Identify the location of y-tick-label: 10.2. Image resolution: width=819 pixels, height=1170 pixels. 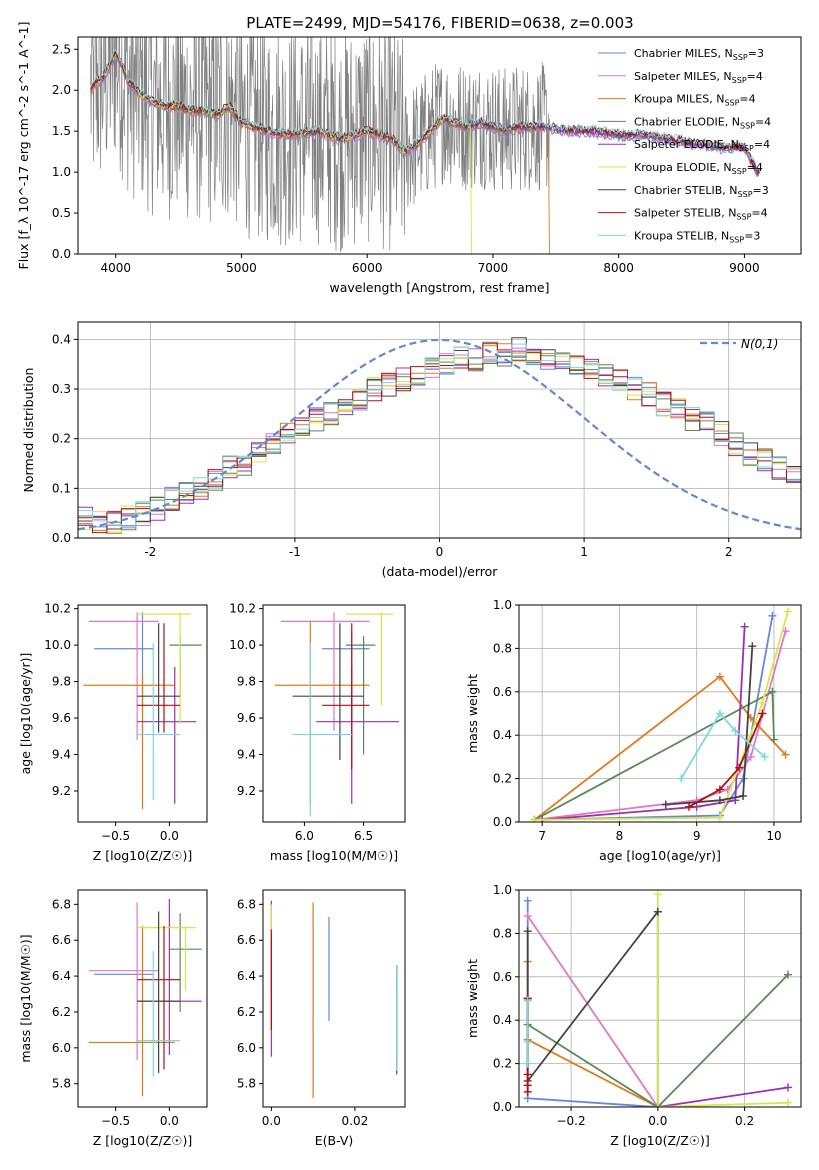
(57, 609).